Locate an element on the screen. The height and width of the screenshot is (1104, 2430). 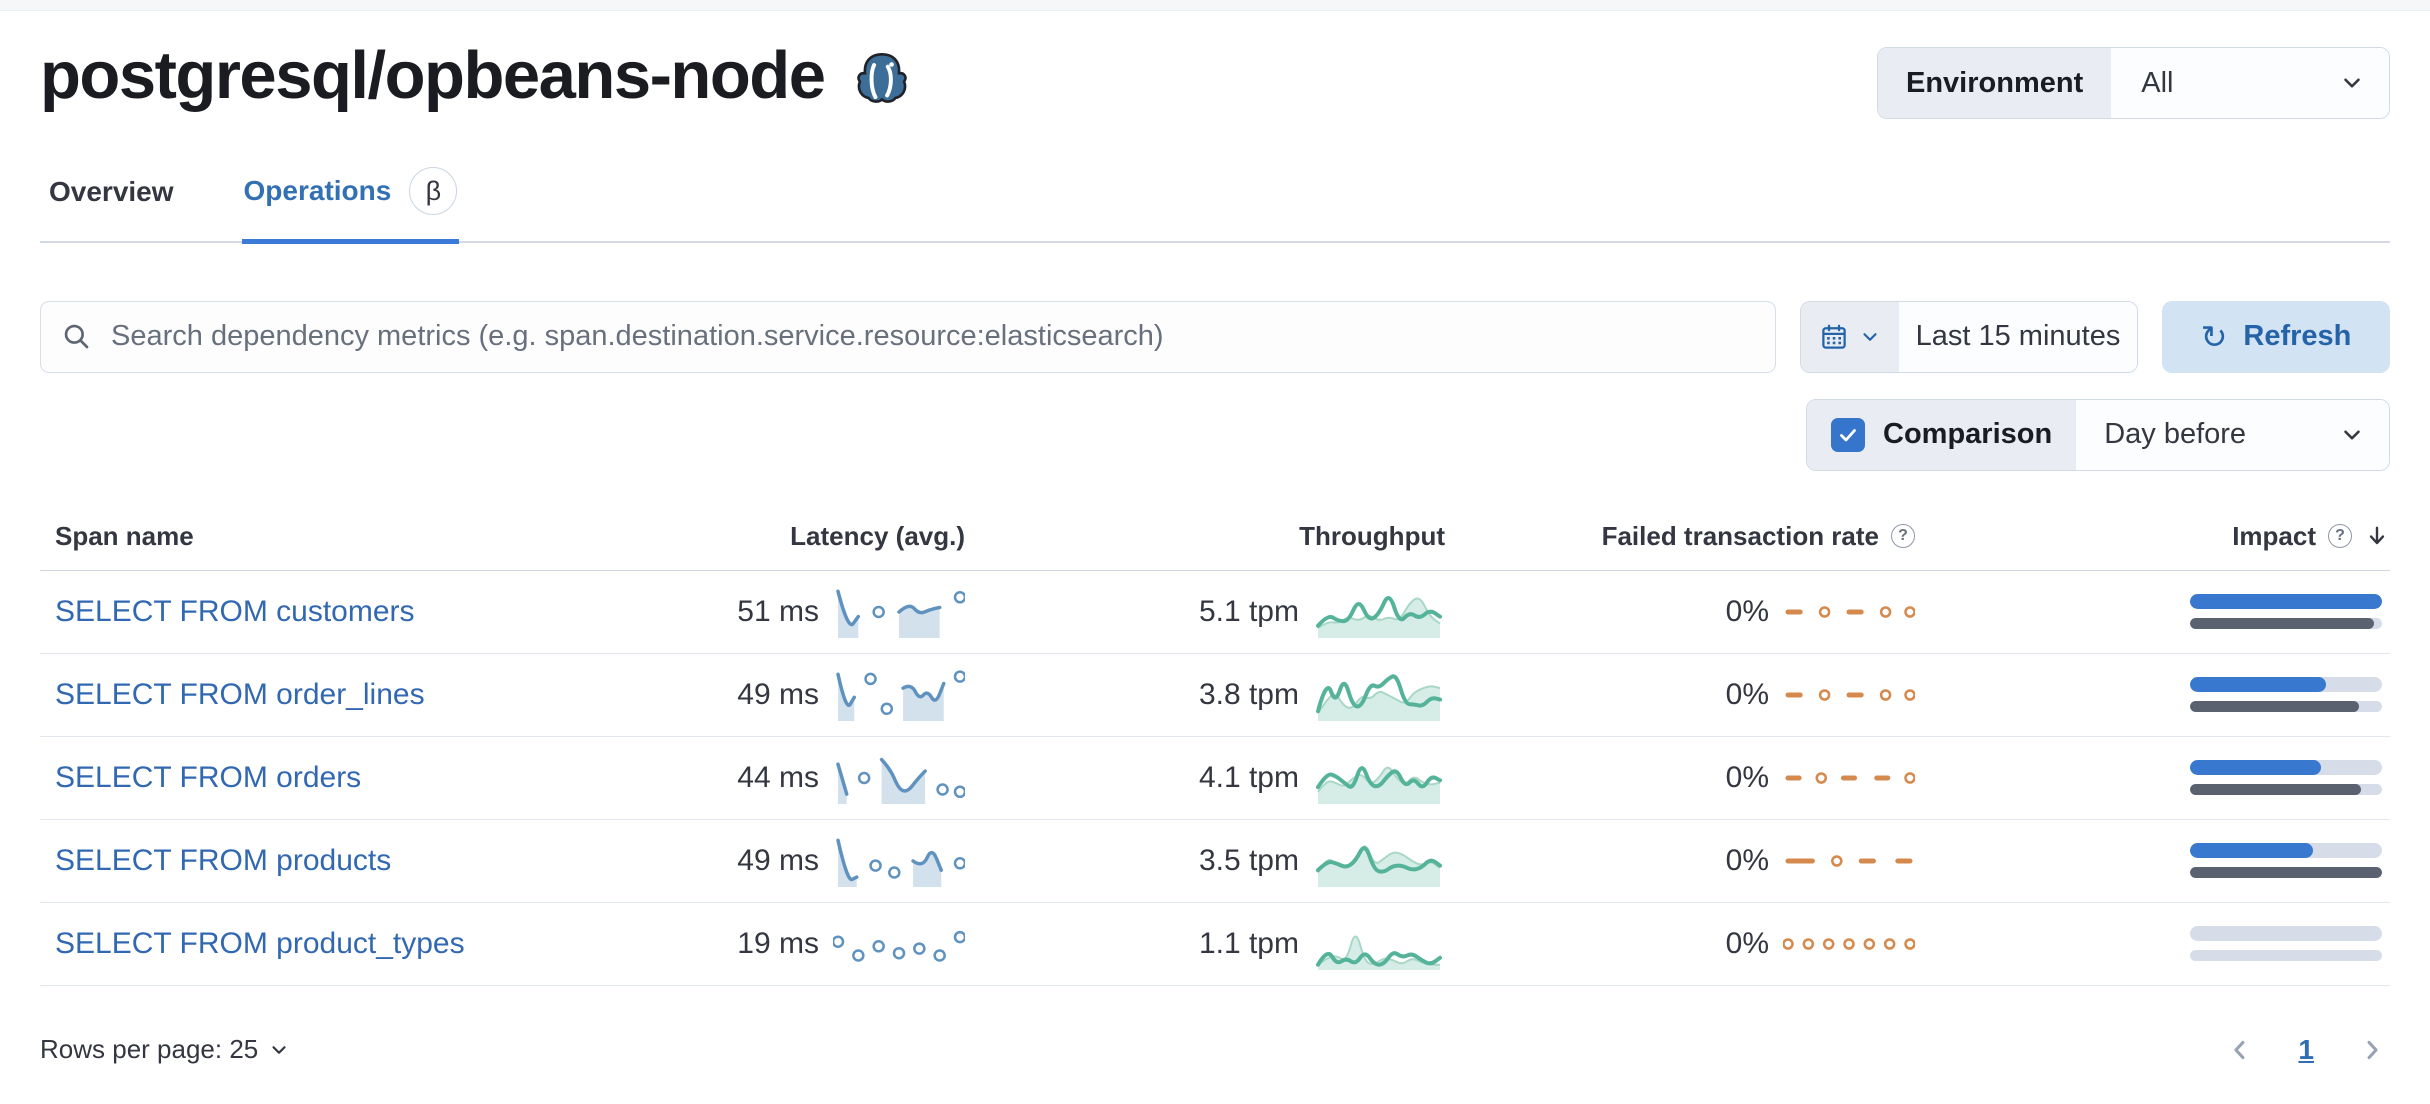
table-row: SELECT FROM orders 44 ms 4.1 tpm 0% is located at coordinates (1215, 778).